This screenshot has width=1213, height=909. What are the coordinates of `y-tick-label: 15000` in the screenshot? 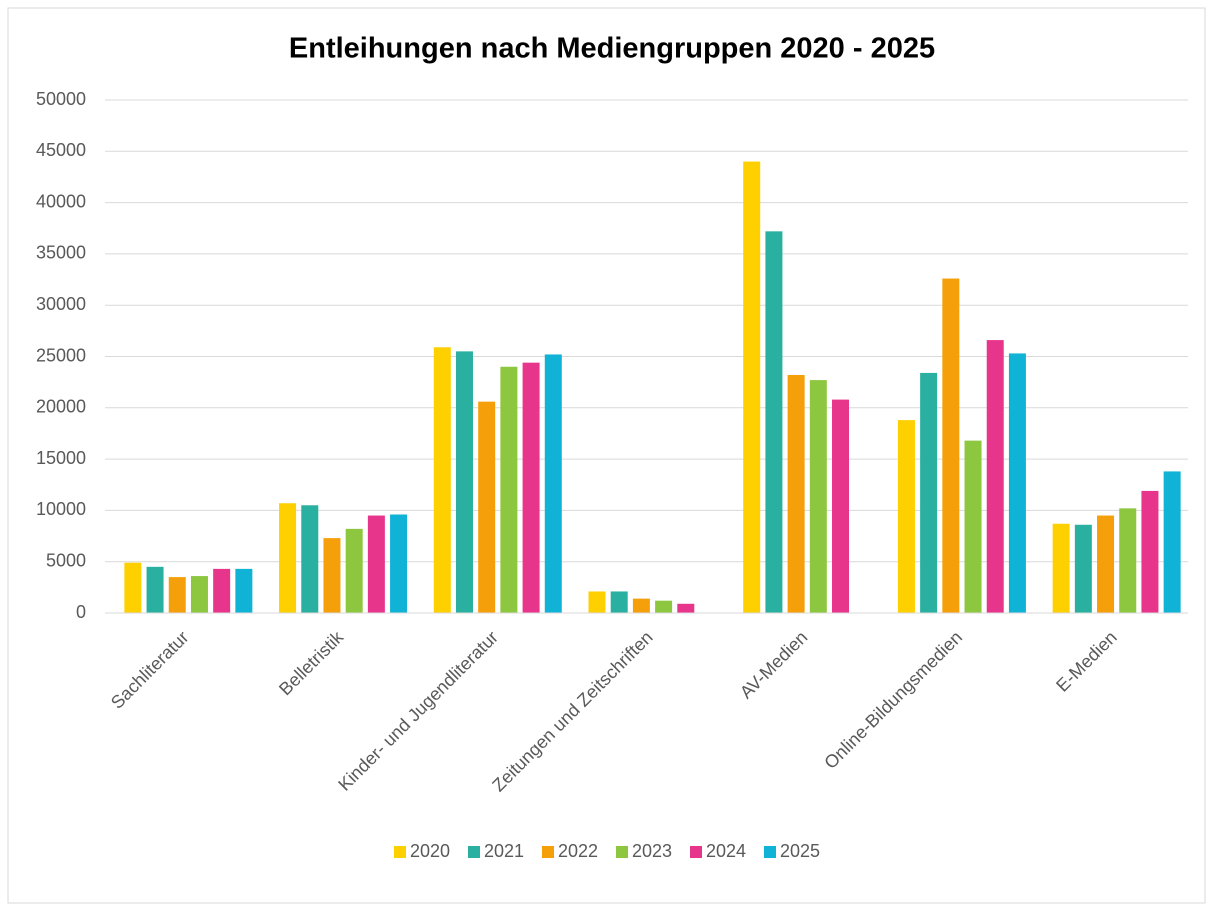 It's located at (61, 458).